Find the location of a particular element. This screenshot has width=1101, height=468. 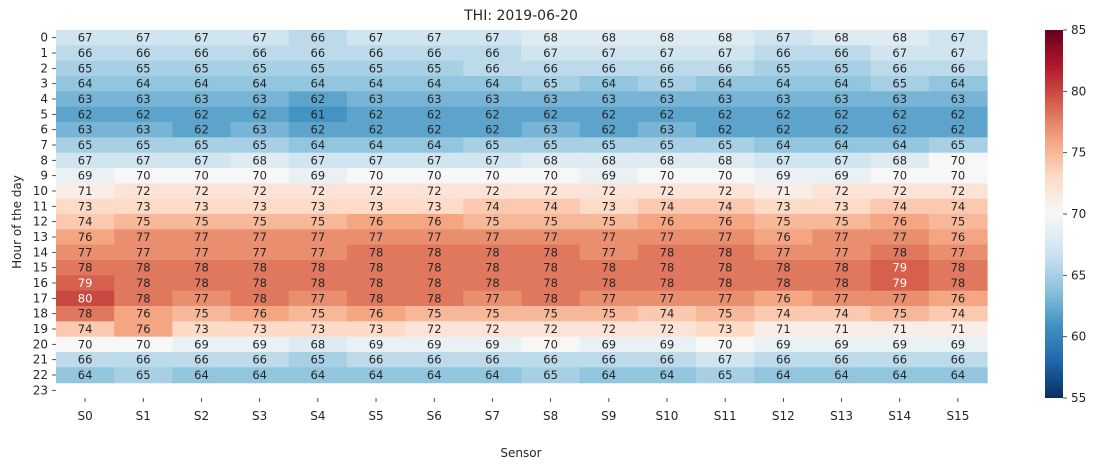

x-tick-label: S7 is located at coordinates (492, 416).